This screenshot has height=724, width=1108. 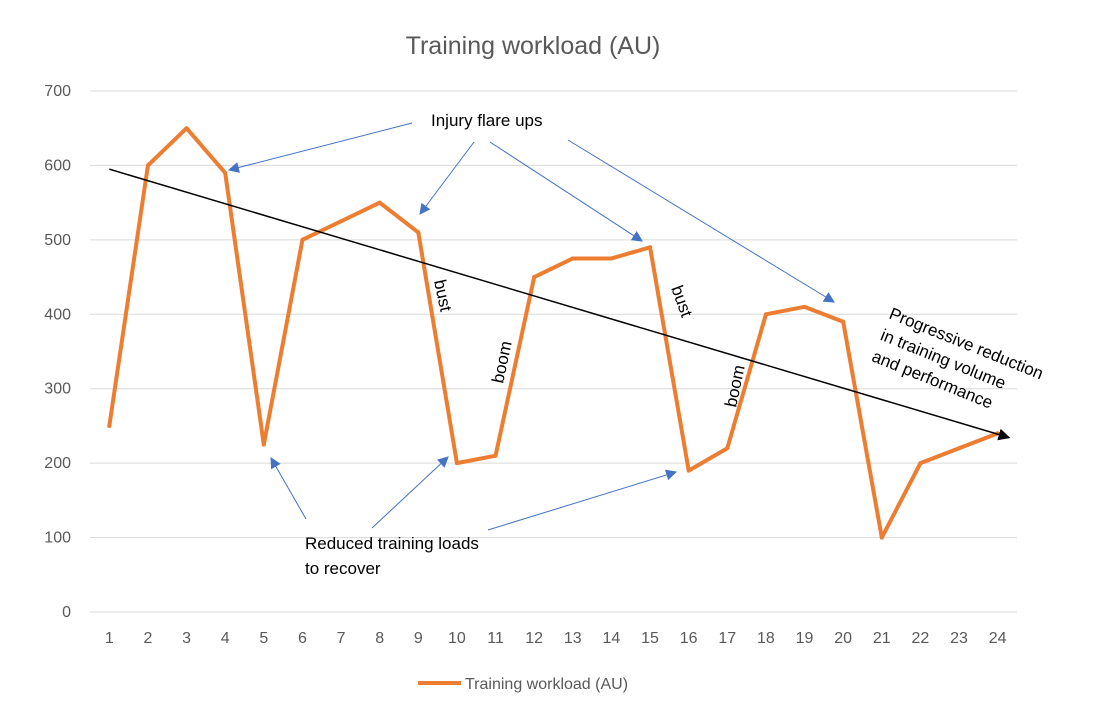 I want to click on x-tick-label: 15, so click(x=650, y=638).